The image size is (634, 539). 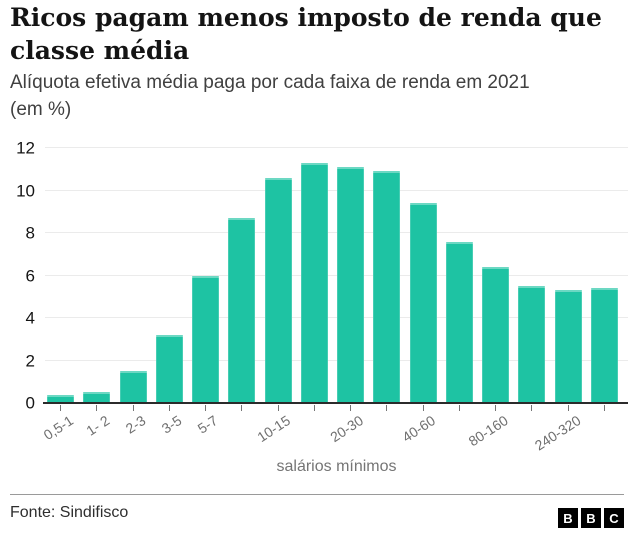 What do you see at coordinates (317, 494) in the screenshot?
I see `footer-divider` at bounding box center [317, 494].